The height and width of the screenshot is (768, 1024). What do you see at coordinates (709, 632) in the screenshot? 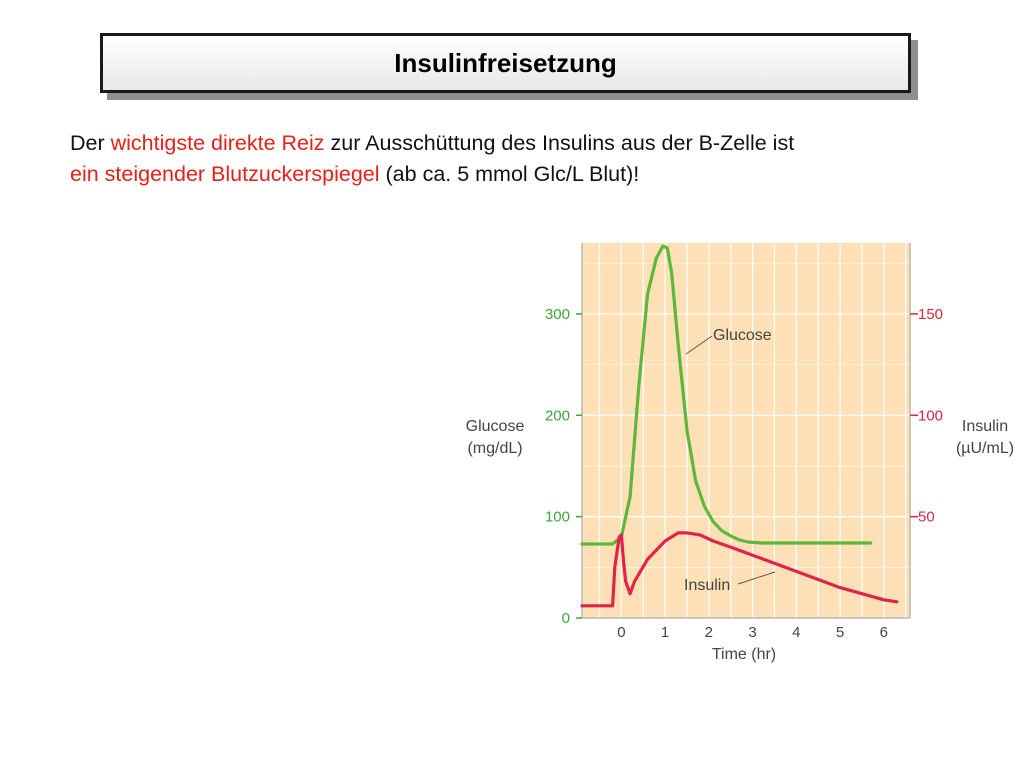
I see `x-tick-label: 2` at bounding box center [709, 632].